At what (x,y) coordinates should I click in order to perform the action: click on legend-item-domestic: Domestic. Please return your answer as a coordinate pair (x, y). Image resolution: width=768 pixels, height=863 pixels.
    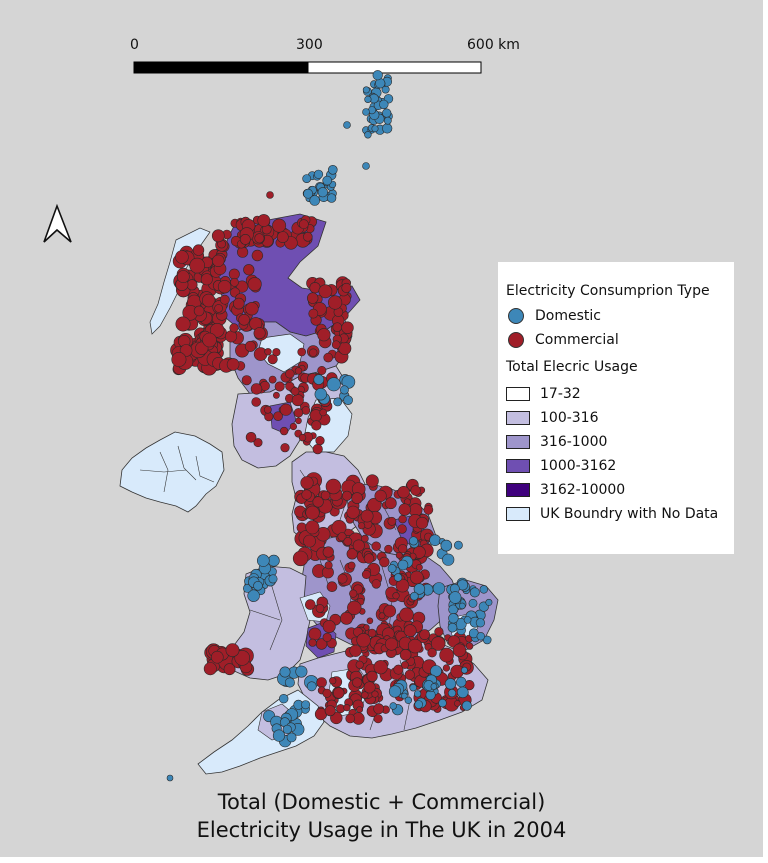
    Looking at the image, I should click on (553, 316).